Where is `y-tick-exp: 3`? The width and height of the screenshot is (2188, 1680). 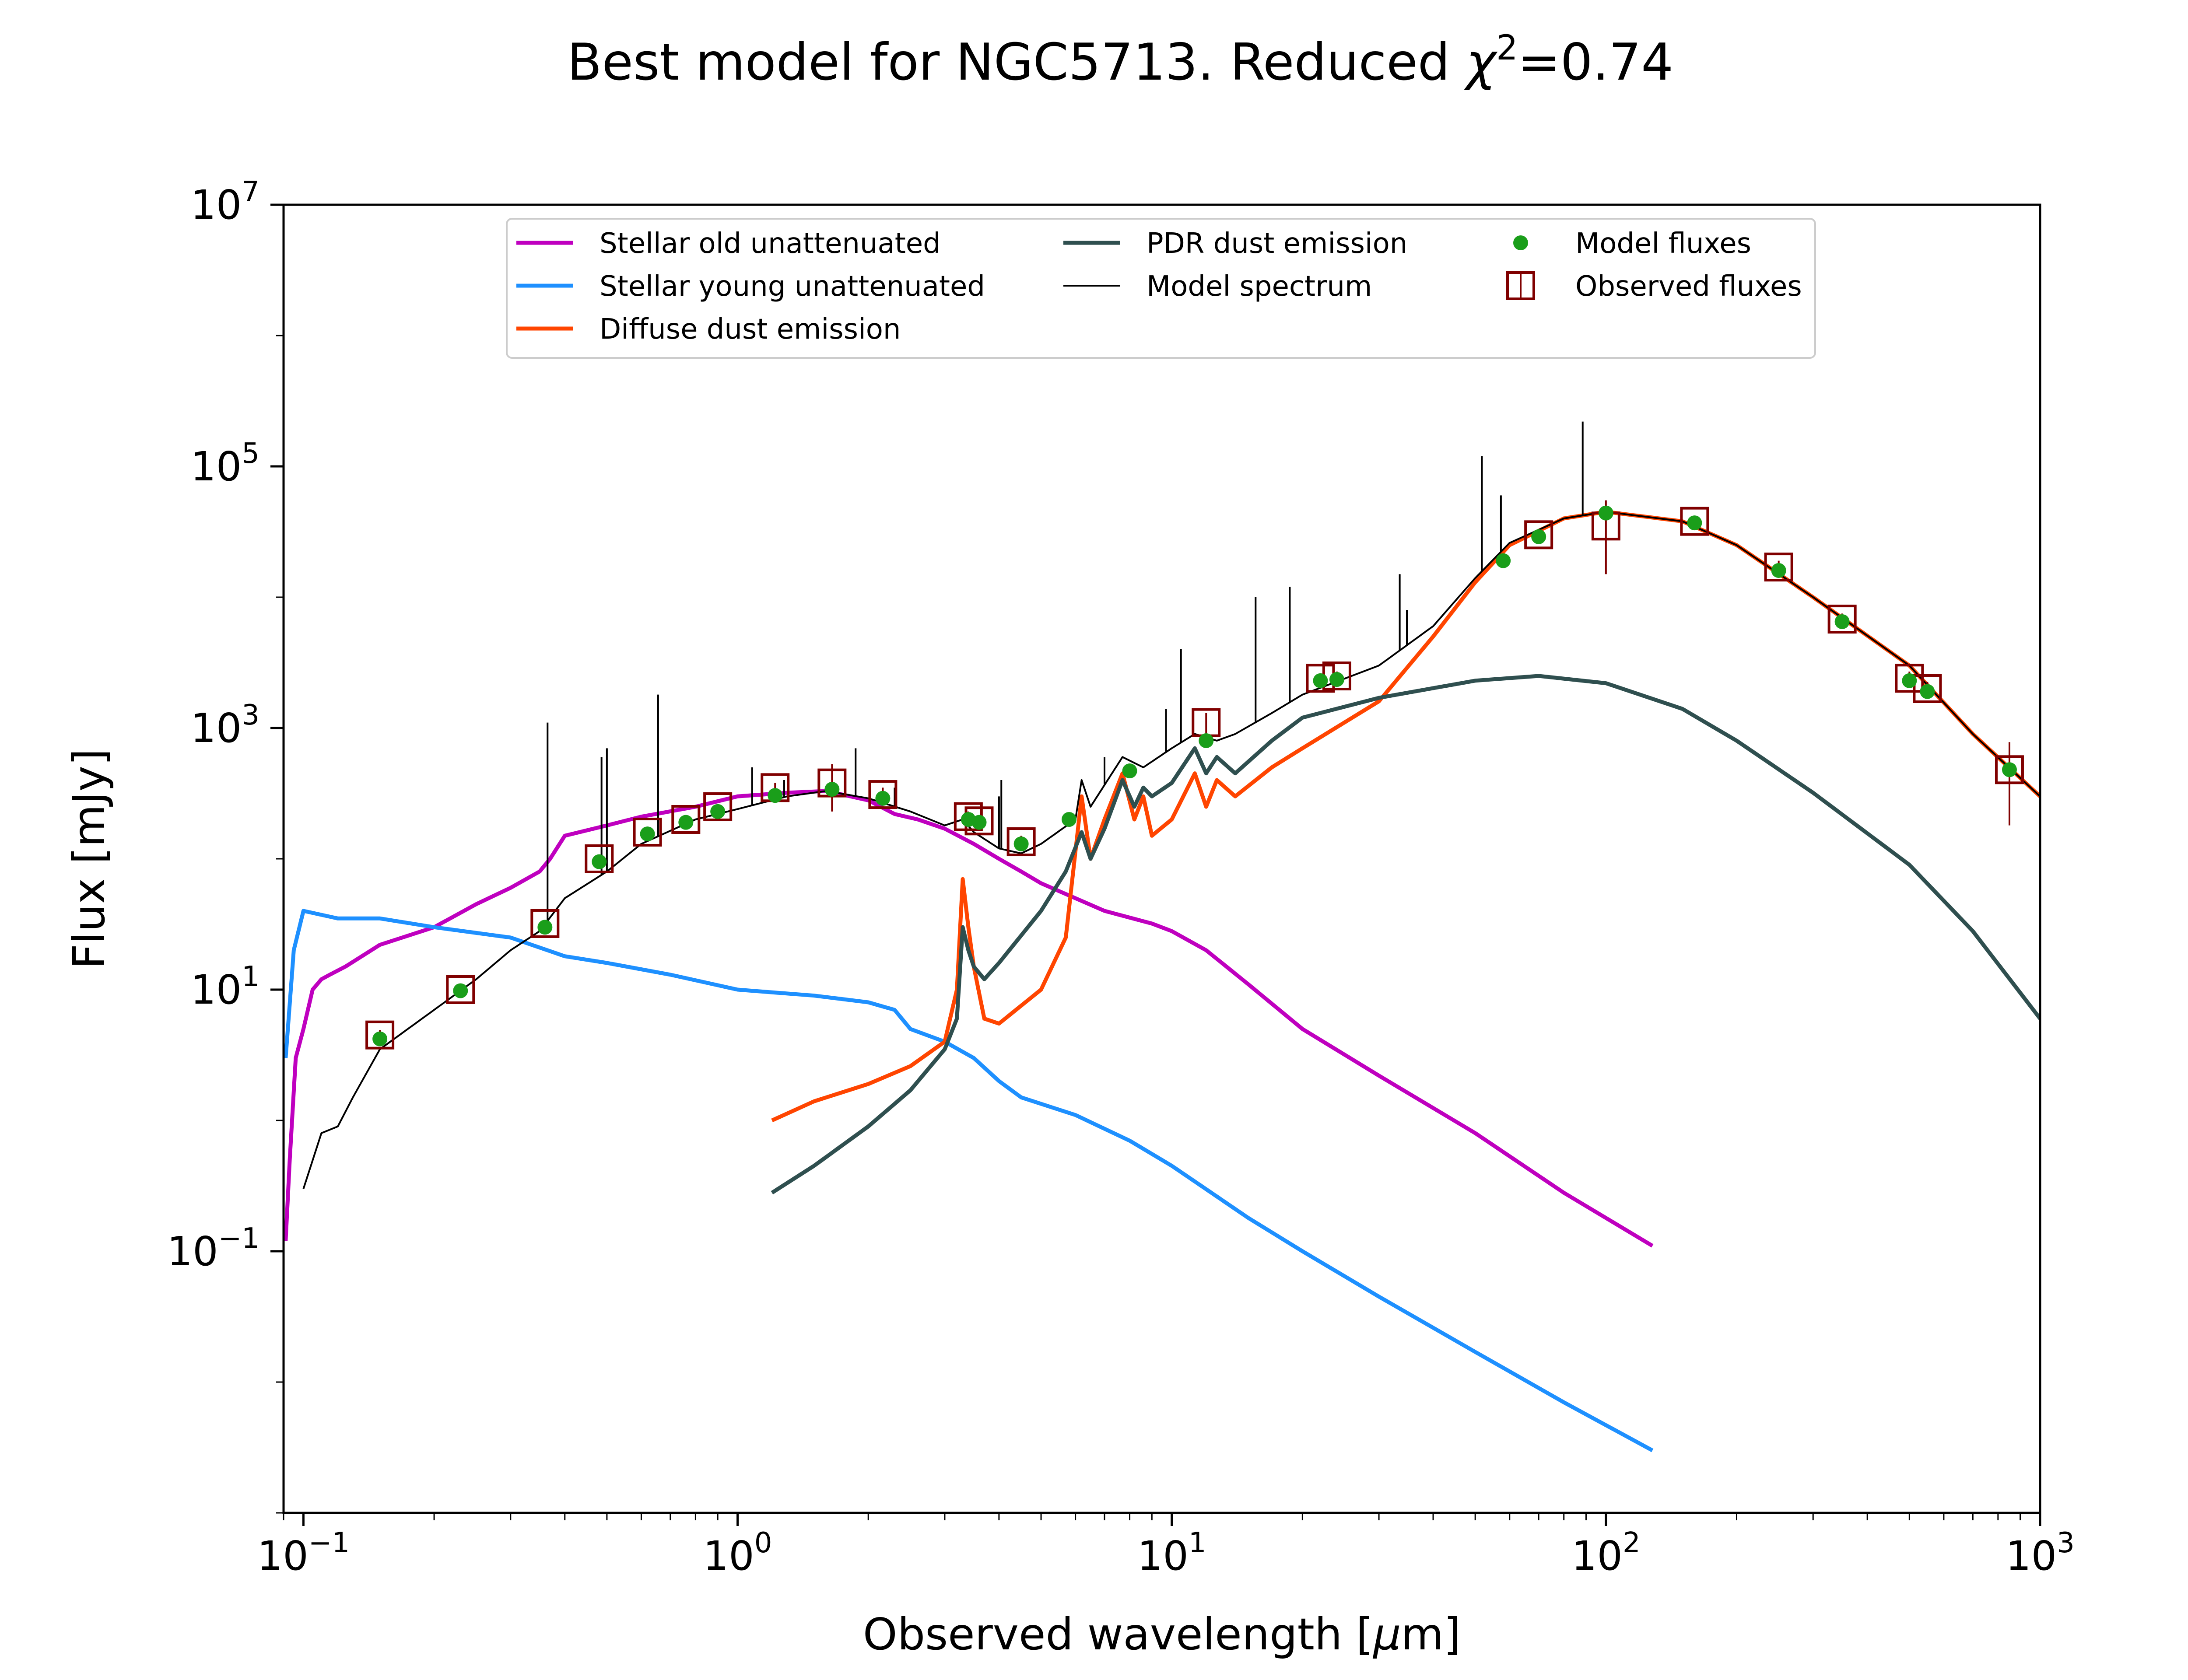 y-tick-exp: 3 is located at coordinates (251, 715).